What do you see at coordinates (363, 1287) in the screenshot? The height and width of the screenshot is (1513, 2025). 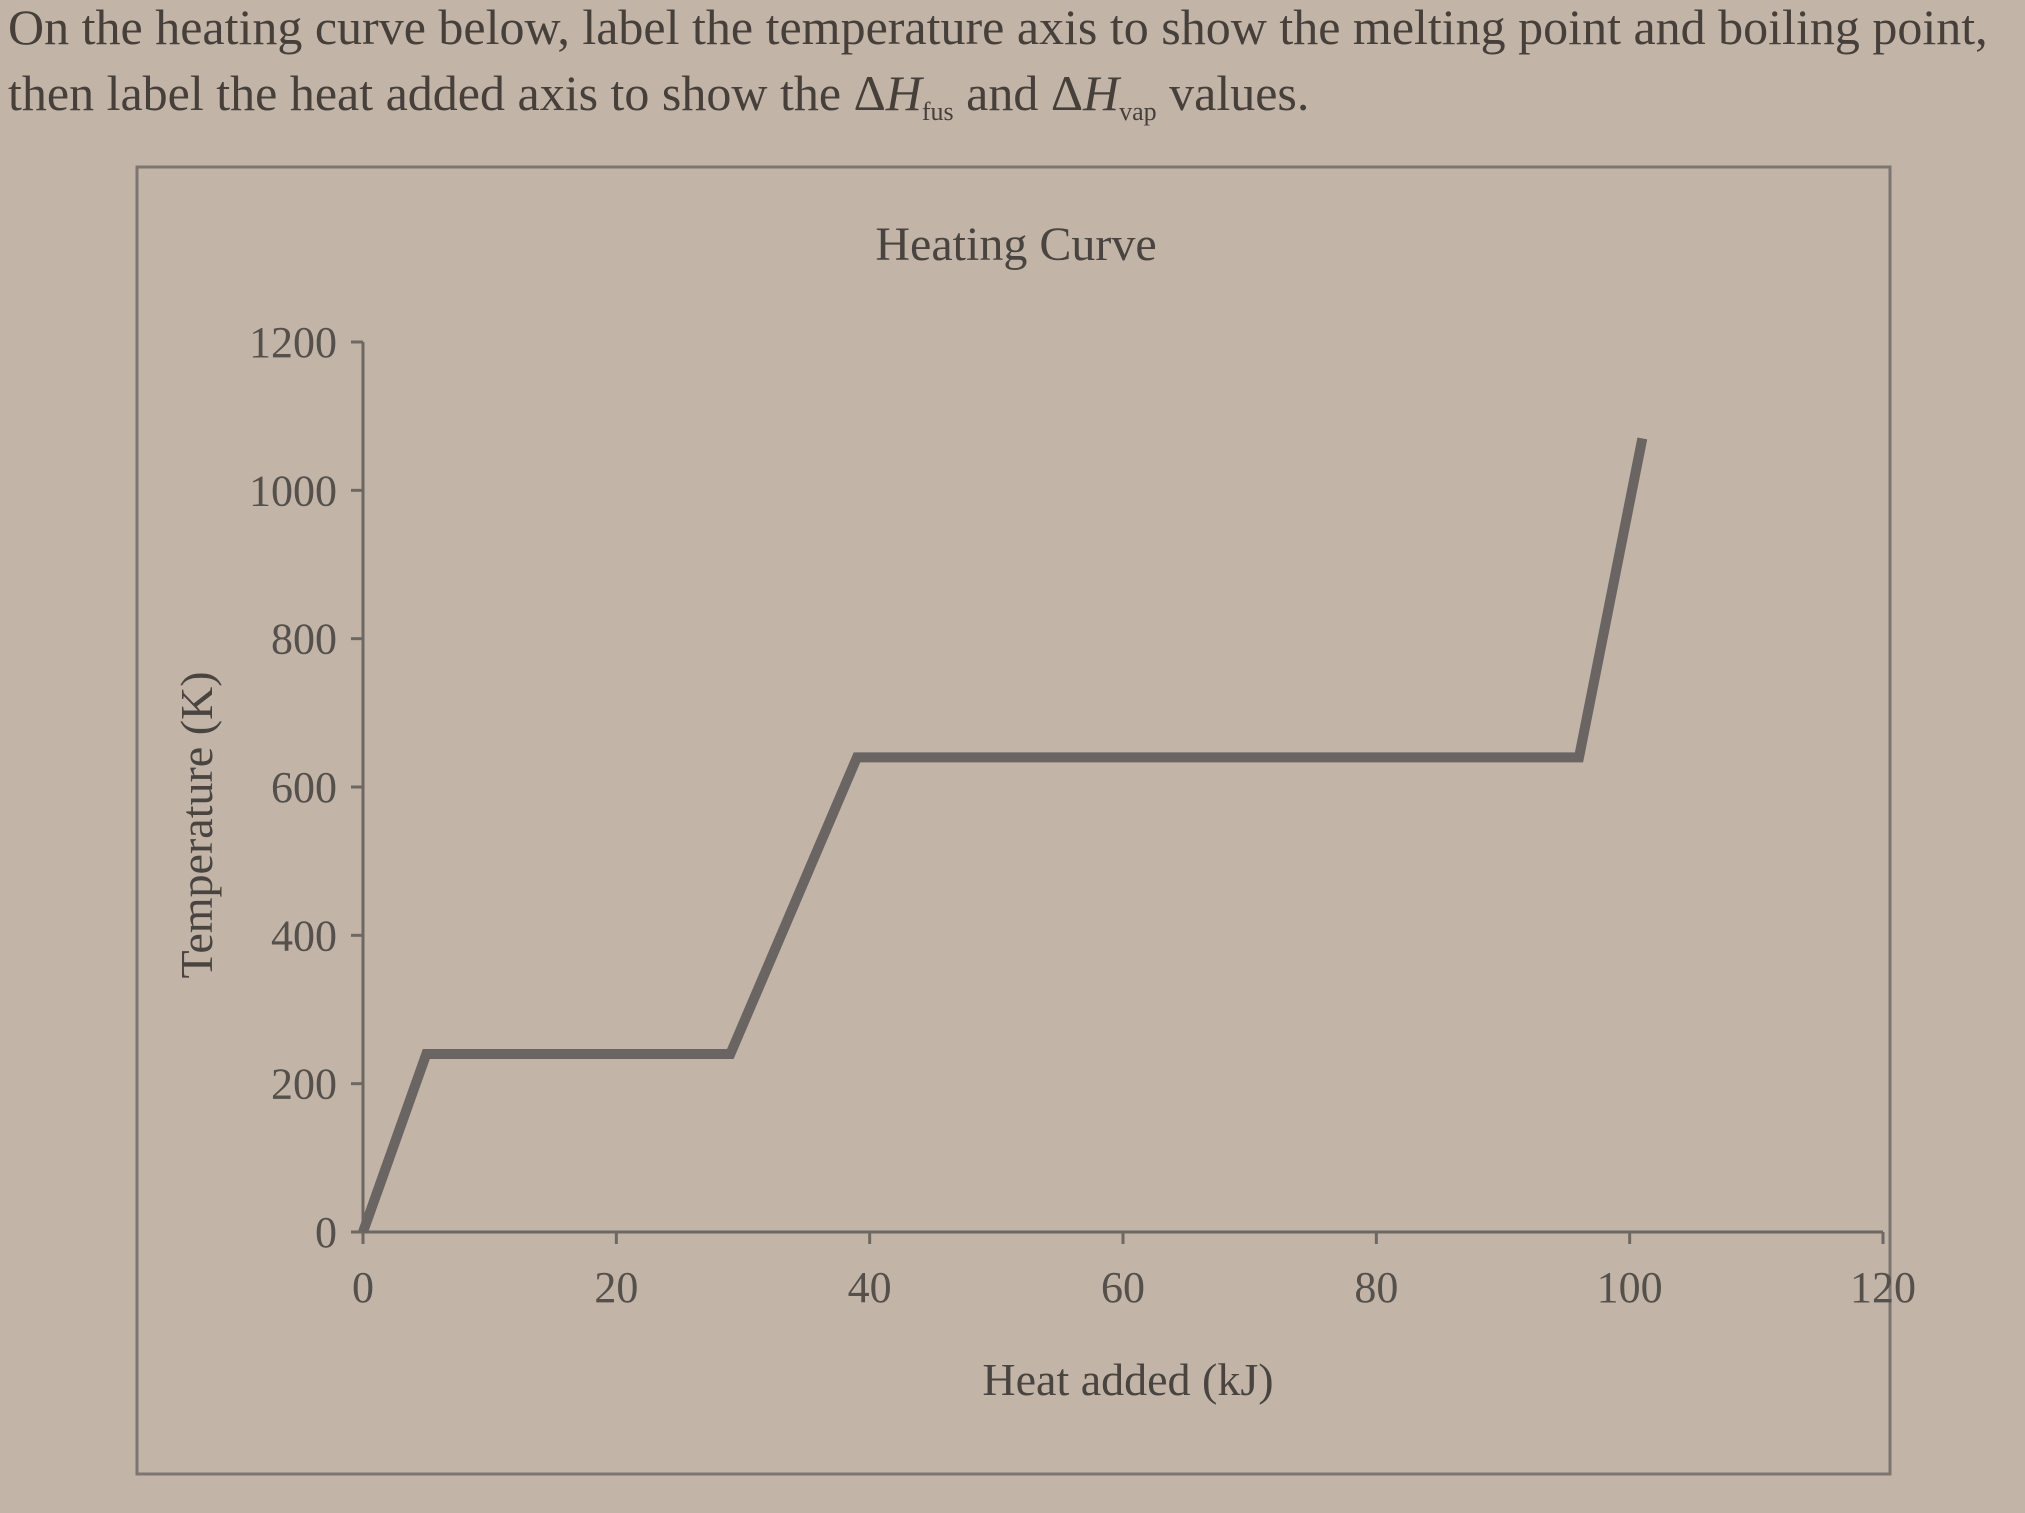 I see `x-tick-label: 0` at bounding box center [363, 1287].